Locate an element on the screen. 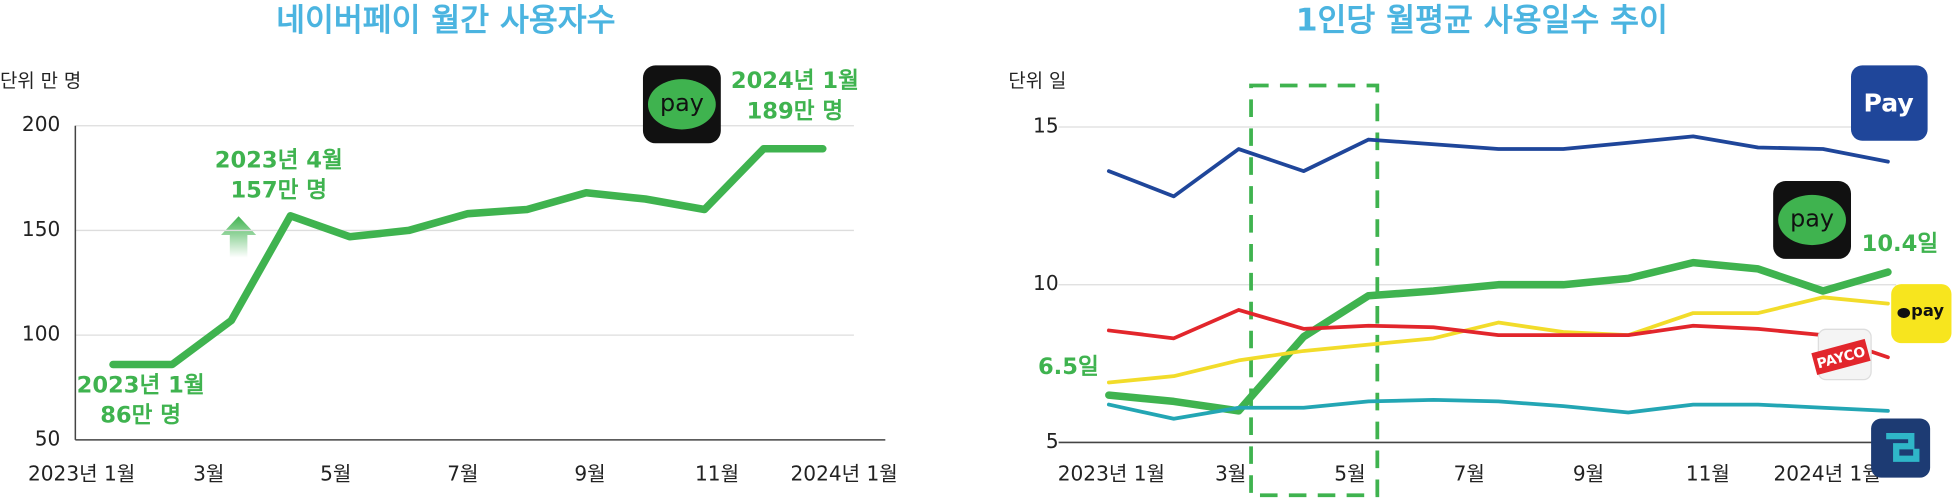 The height and width of the screenshot is (499, 1959). legend-item: PAYCO is located at coordinates (1841, 354).